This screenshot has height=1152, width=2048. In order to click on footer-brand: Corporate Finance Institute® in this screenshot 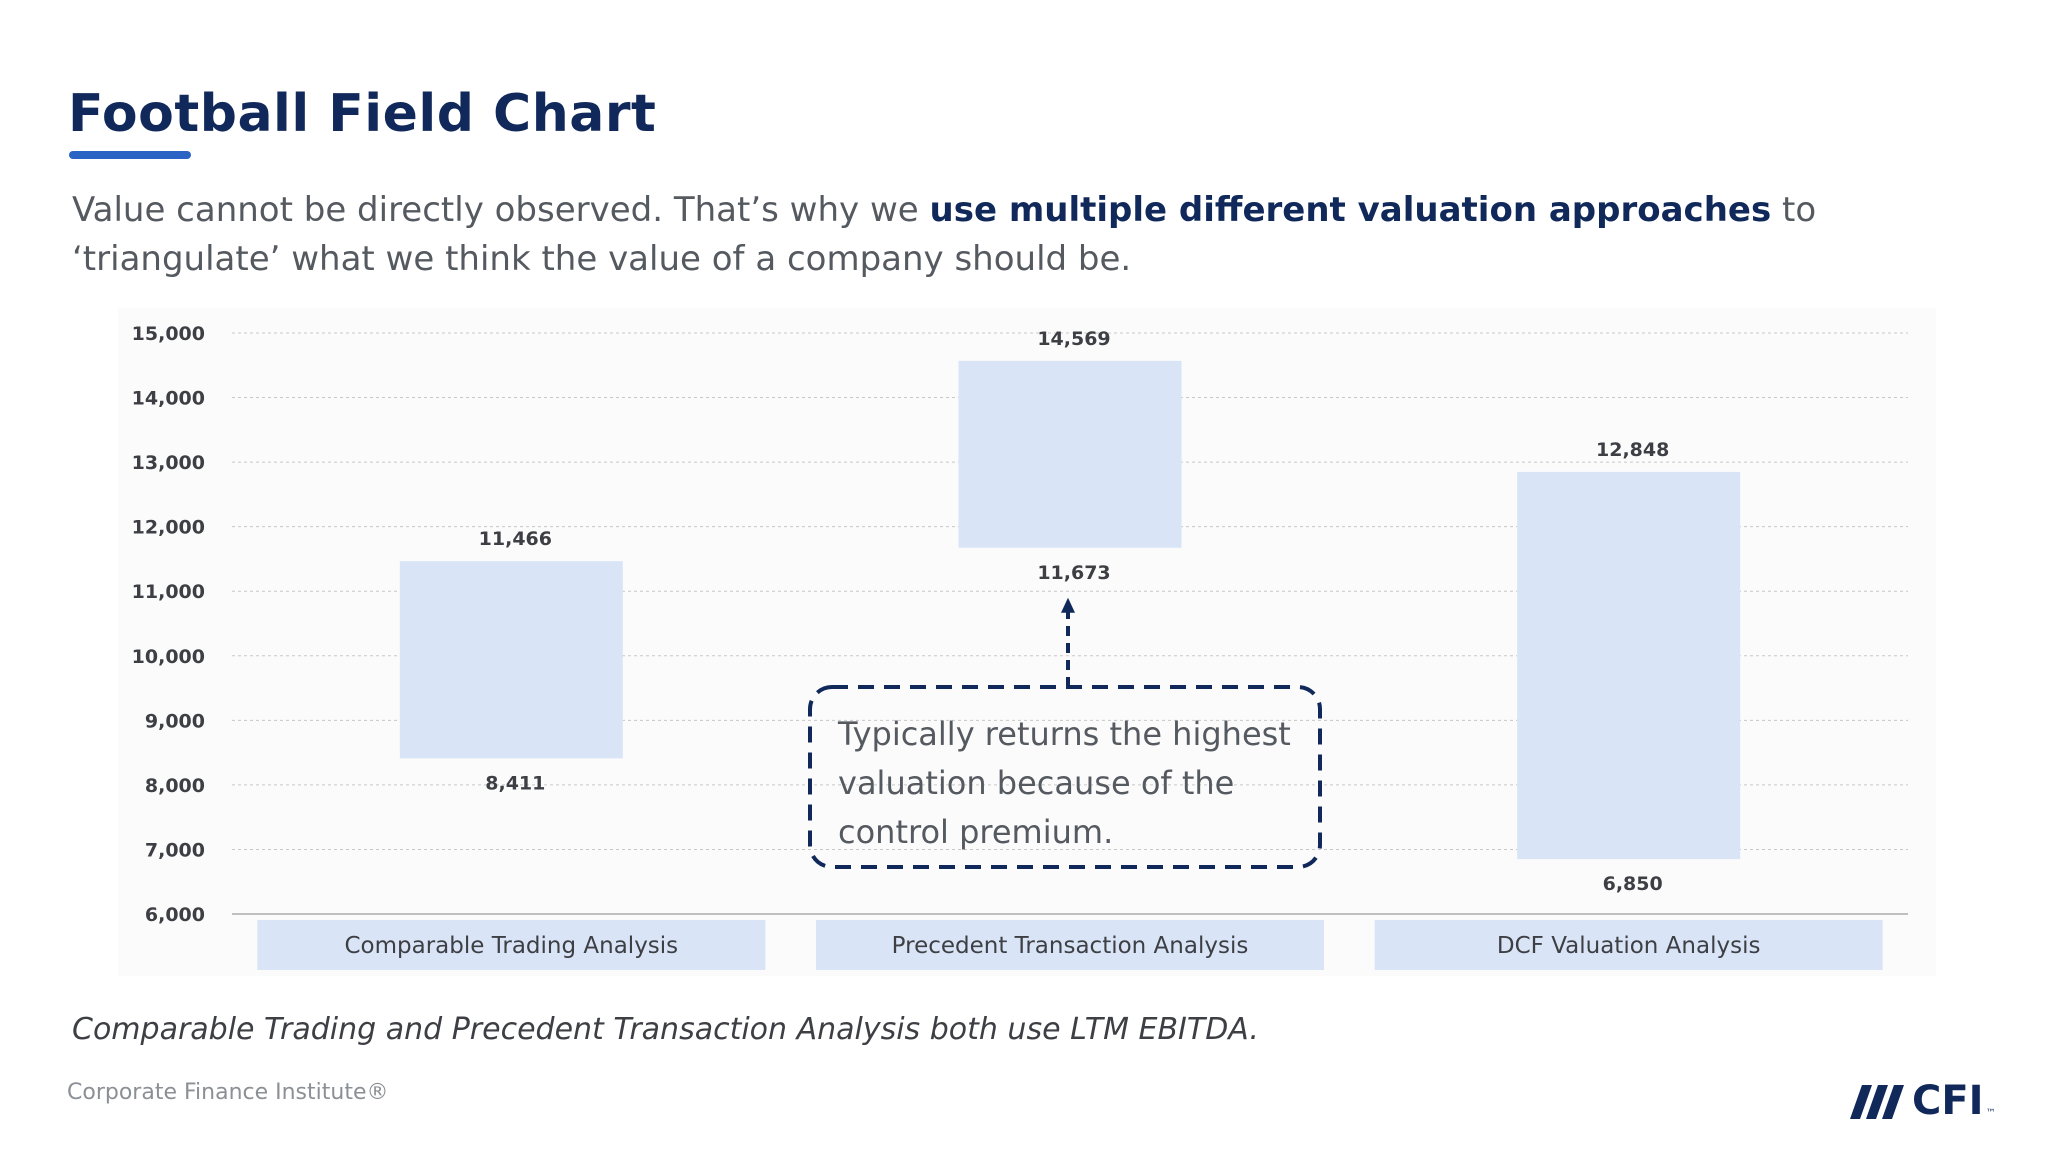, I will do `click(228, 1092)`.